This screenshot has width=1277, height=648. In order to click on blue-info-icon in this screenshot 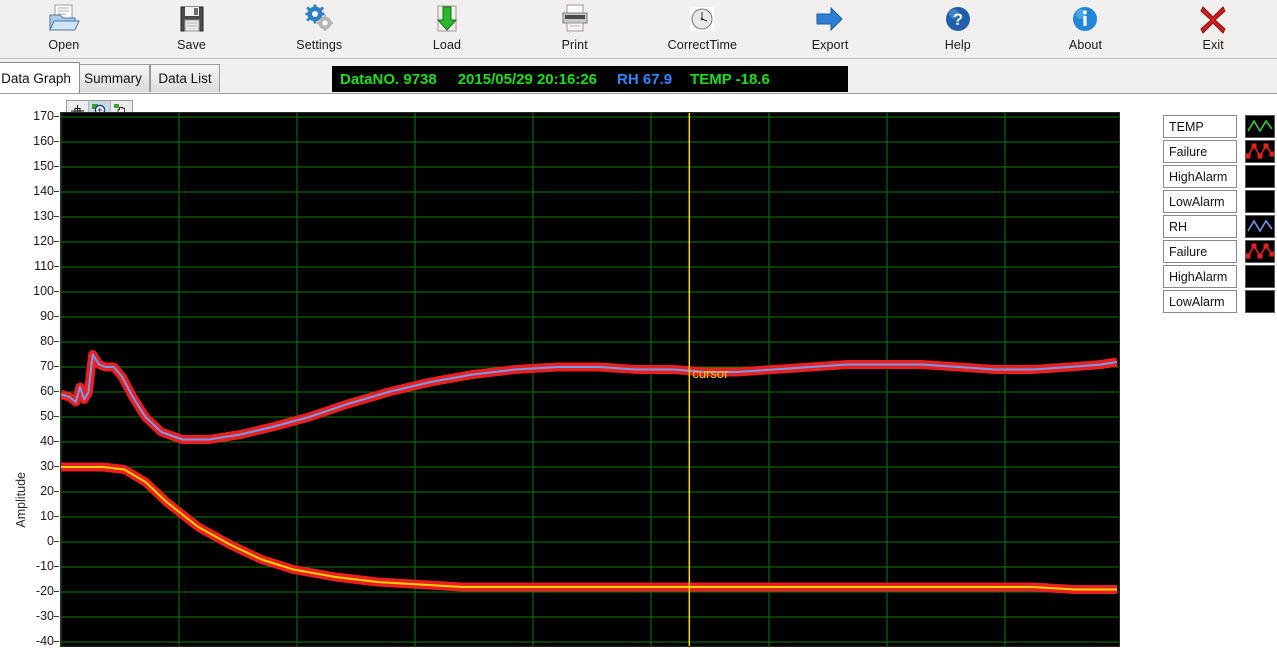, I will do `click(1085, 19)`.